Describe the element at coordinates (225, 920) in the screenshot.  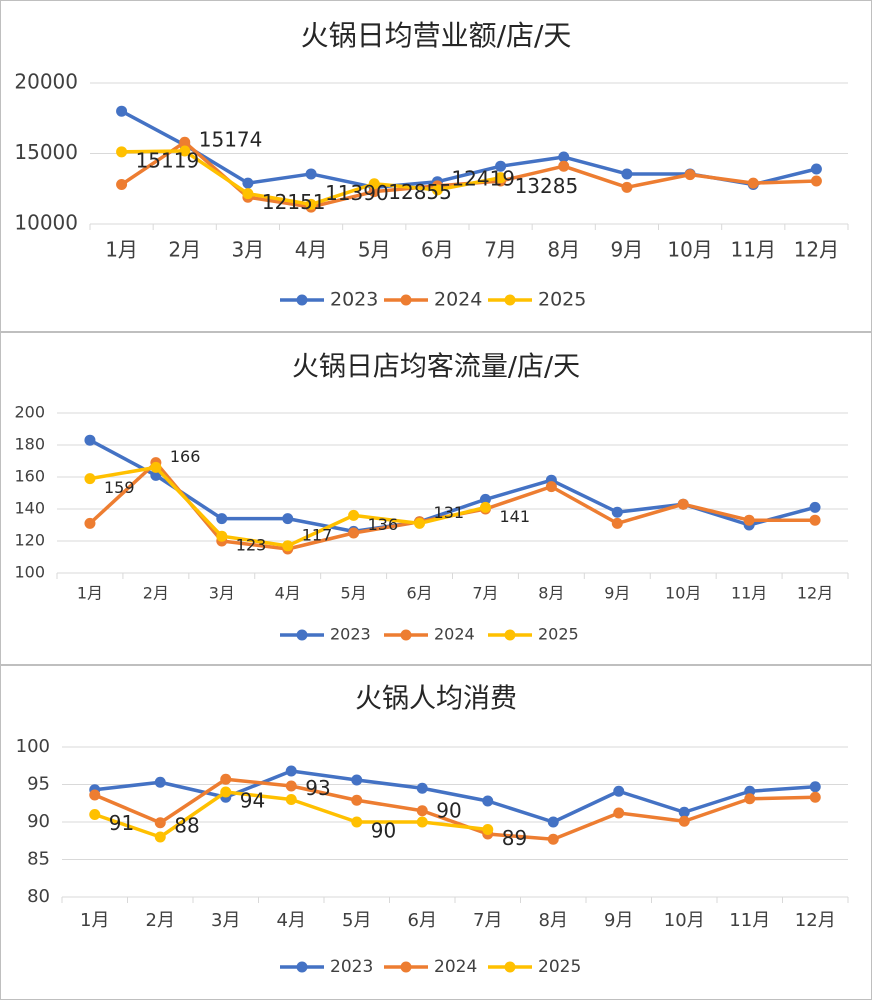
I see `x-tick-label: 3月` at that location.